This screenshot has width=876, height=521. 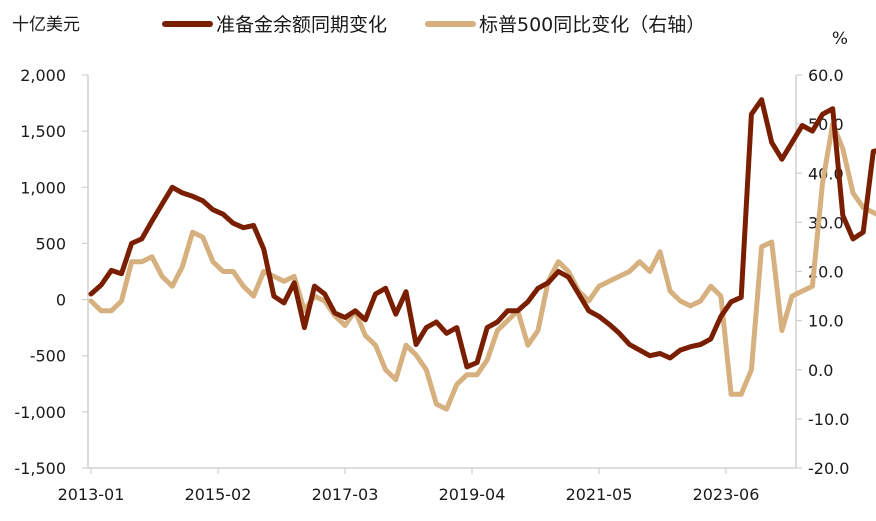 I want to click on right-tick-label: -10.0, so click(x=828, y=419).